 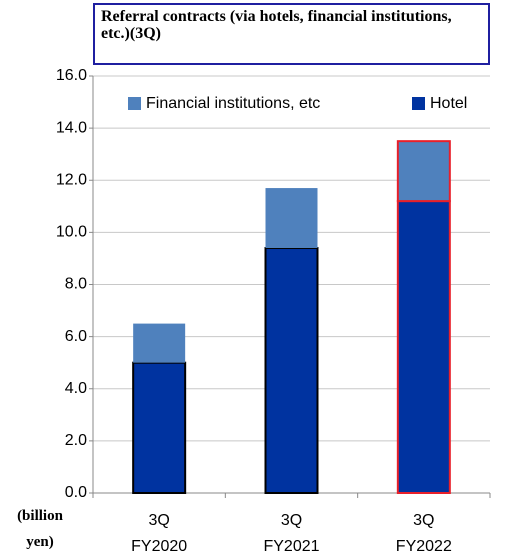 What do you see at coordinates (233, 103) in the screenshot?
I see `legend-label: Financial institutions, etc` at bounding box center [233, 103].